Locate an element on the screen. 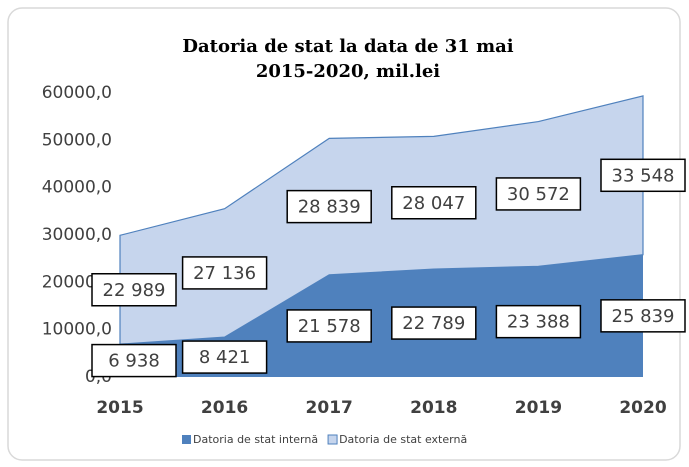 The width and height of the screenshot is (689, 467). y-tick-label: 30000,0 is located at coordinates (77, 235).